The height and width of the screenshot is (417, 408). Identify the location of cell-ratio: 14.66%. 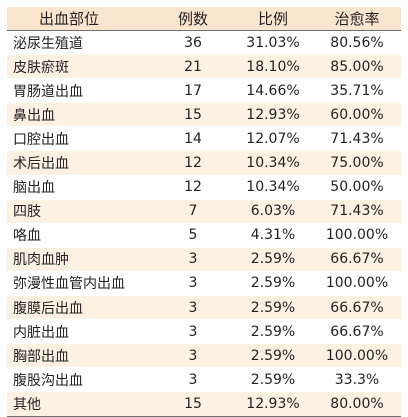
(273, 91).